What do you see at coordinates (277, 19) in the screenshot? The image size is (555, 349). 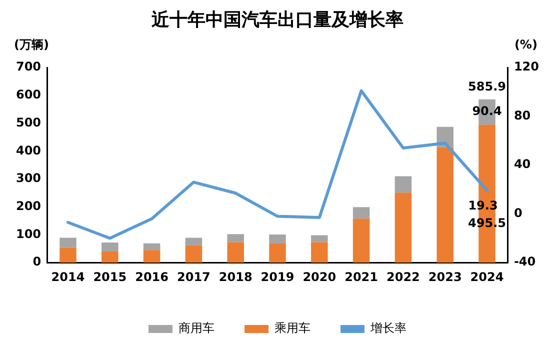 I see `chart-title: 近十年中国汽车出口量及增长率` at bounding box center [277, 19].